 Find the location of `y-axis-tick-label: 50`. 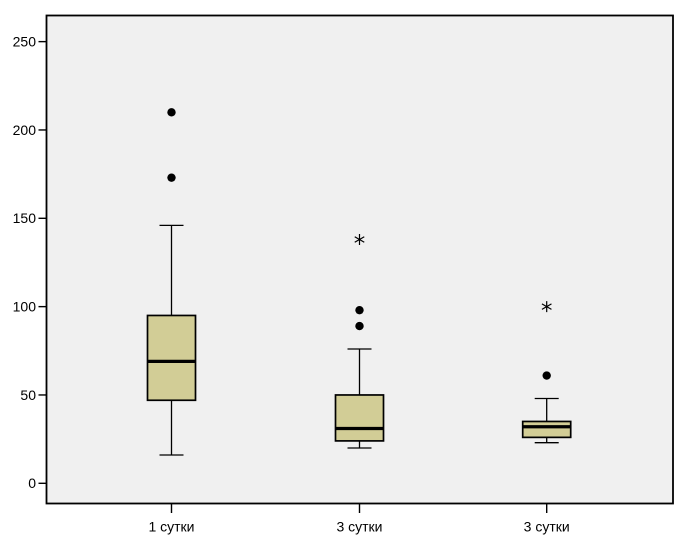

y-axis-tick-label: 50 is located at coordinates (28, 395).